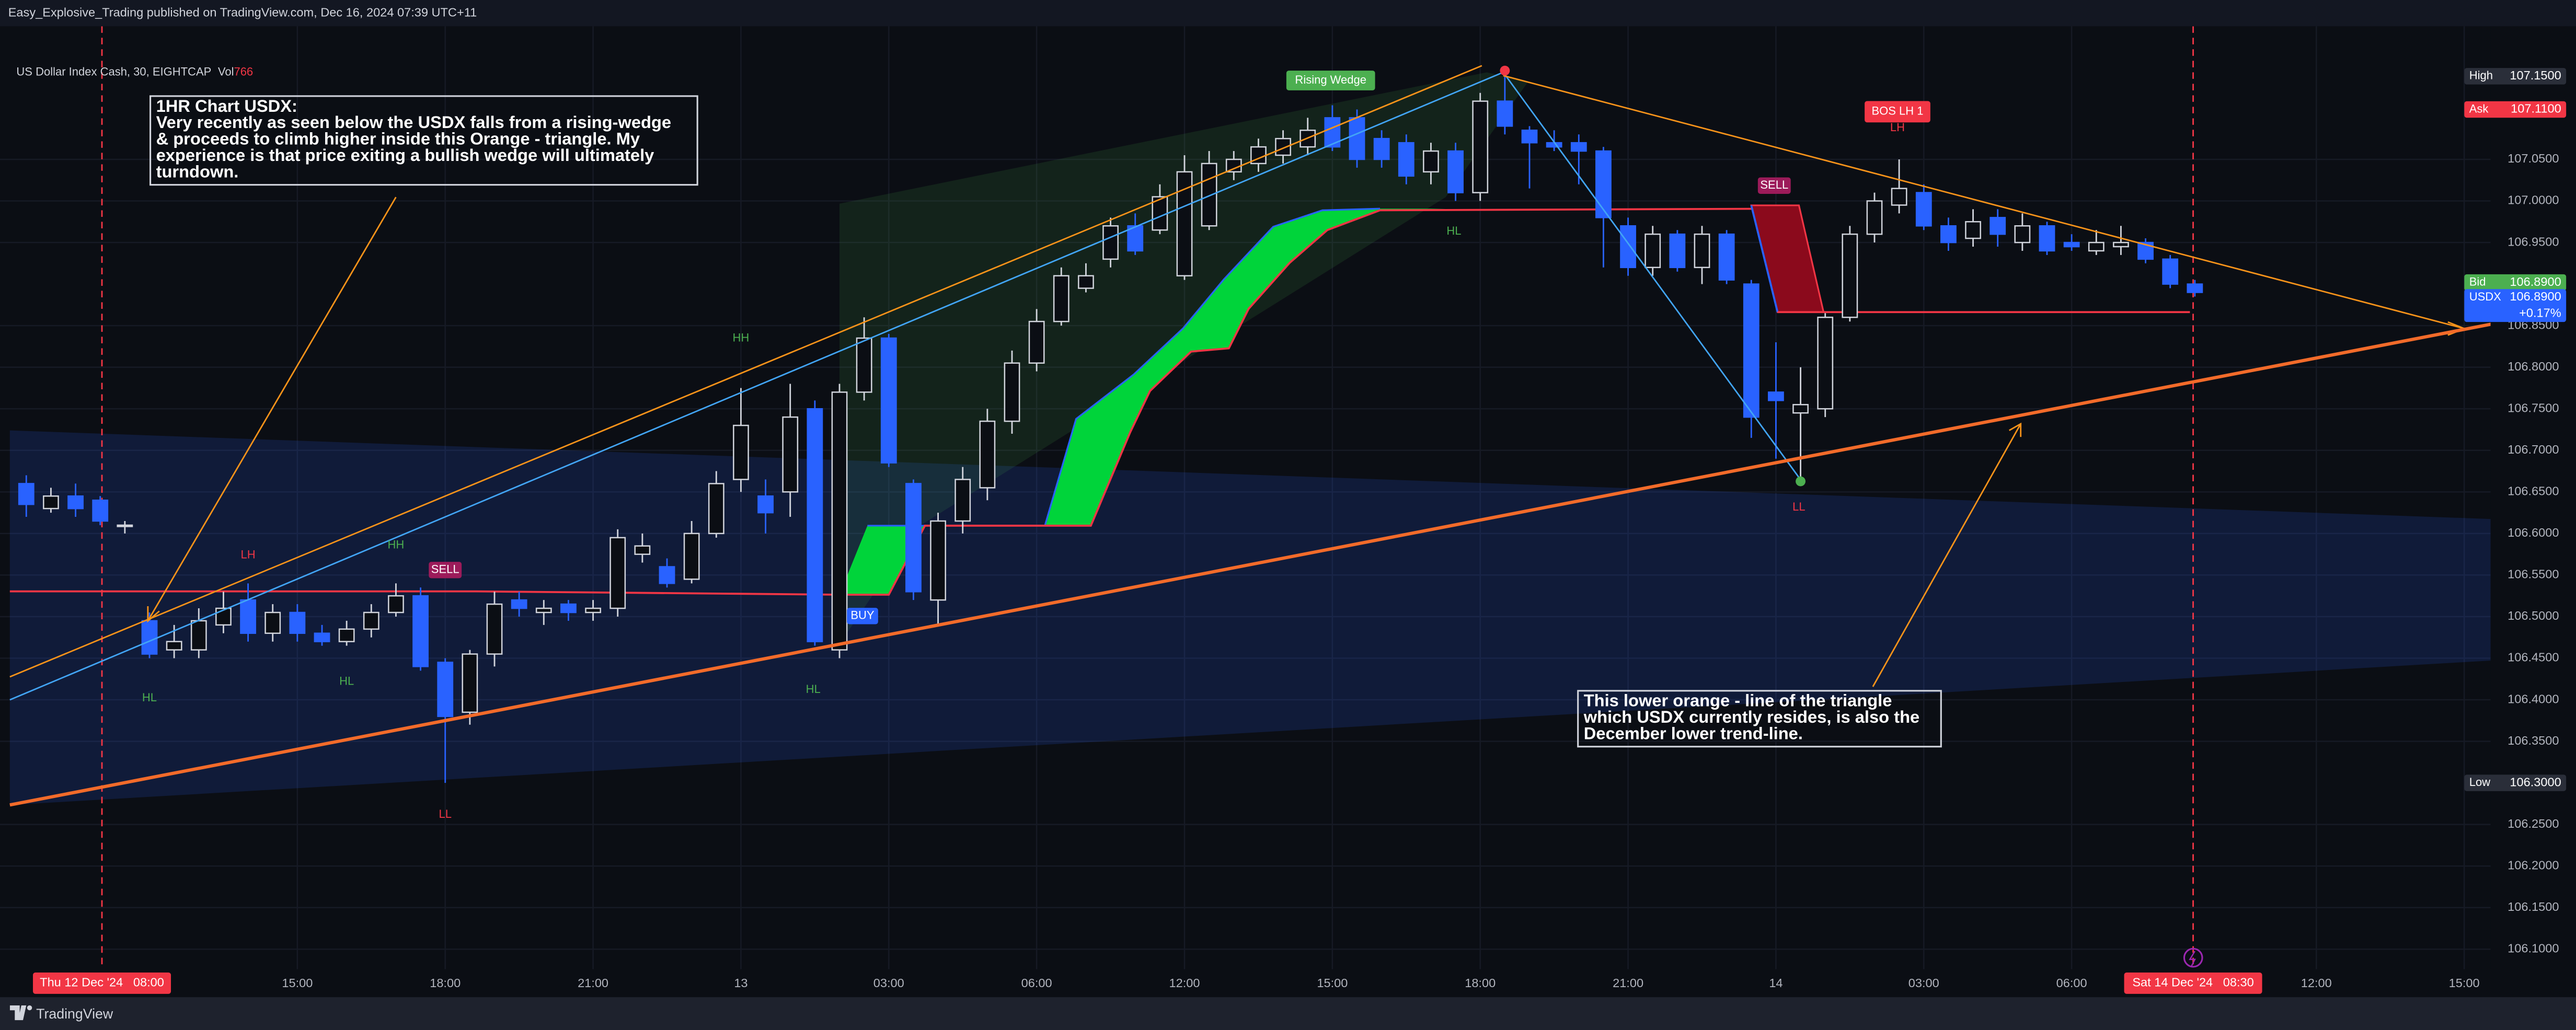  I want to click on note-line: December lower trend-line., so click(1693, 735).